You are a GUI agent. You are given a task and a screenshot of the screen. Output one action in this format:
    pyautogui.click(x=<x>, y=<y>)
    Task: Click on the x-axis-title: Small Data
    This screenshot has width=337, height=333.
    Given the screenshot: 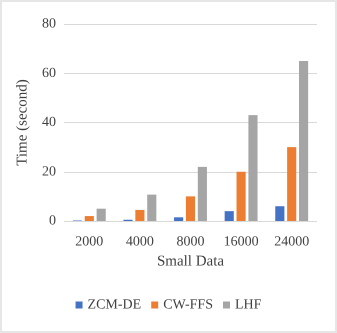 What is the action you would take?
    pyautogui.click(x=190, y=261)
    